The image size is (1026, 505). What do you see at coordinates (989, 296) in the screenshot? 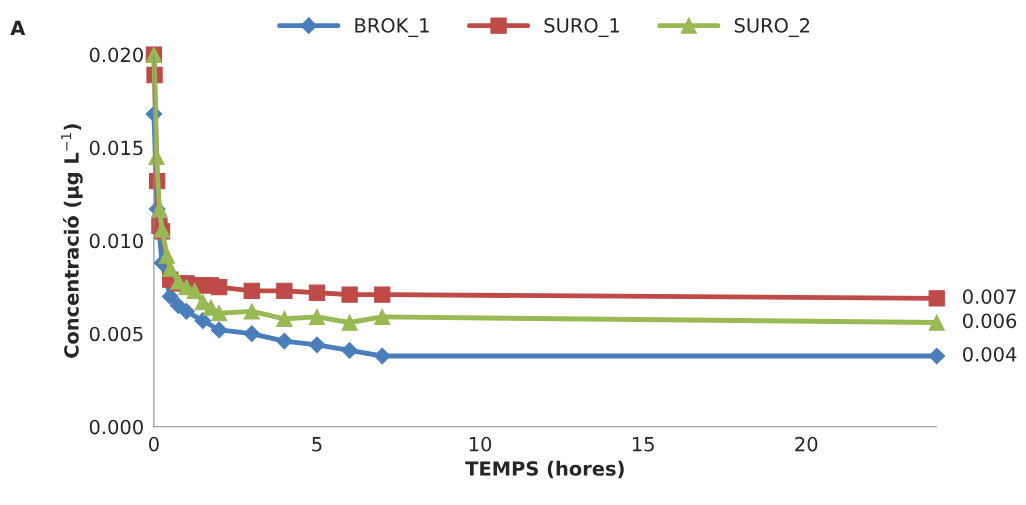
I see `data-label: 0.007` at bounding box center [989, 296].